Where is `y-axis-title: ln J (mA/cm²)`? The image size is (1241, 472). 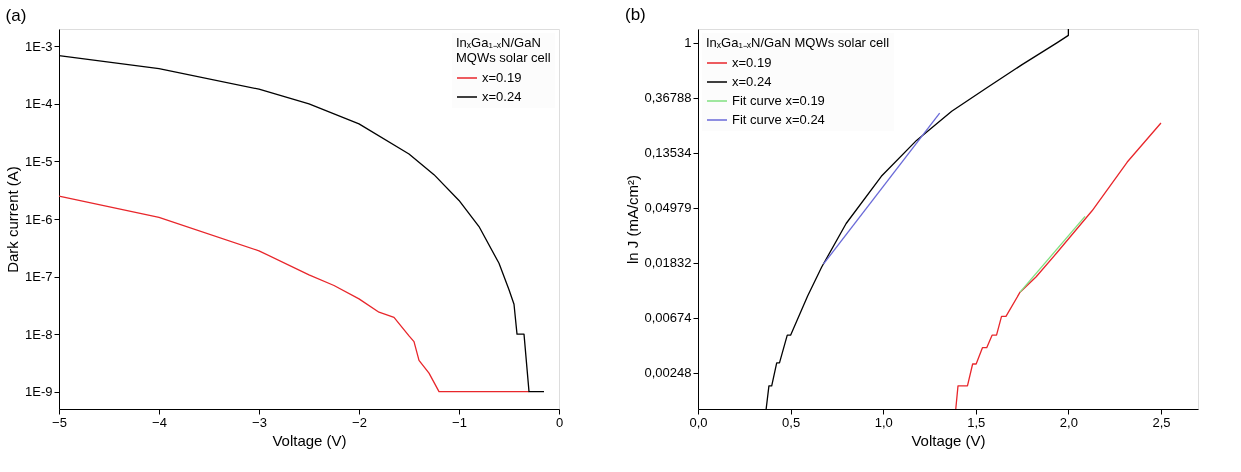 y-axis-title: ln J (mA/cm²) is located at coordinates (632, 219).